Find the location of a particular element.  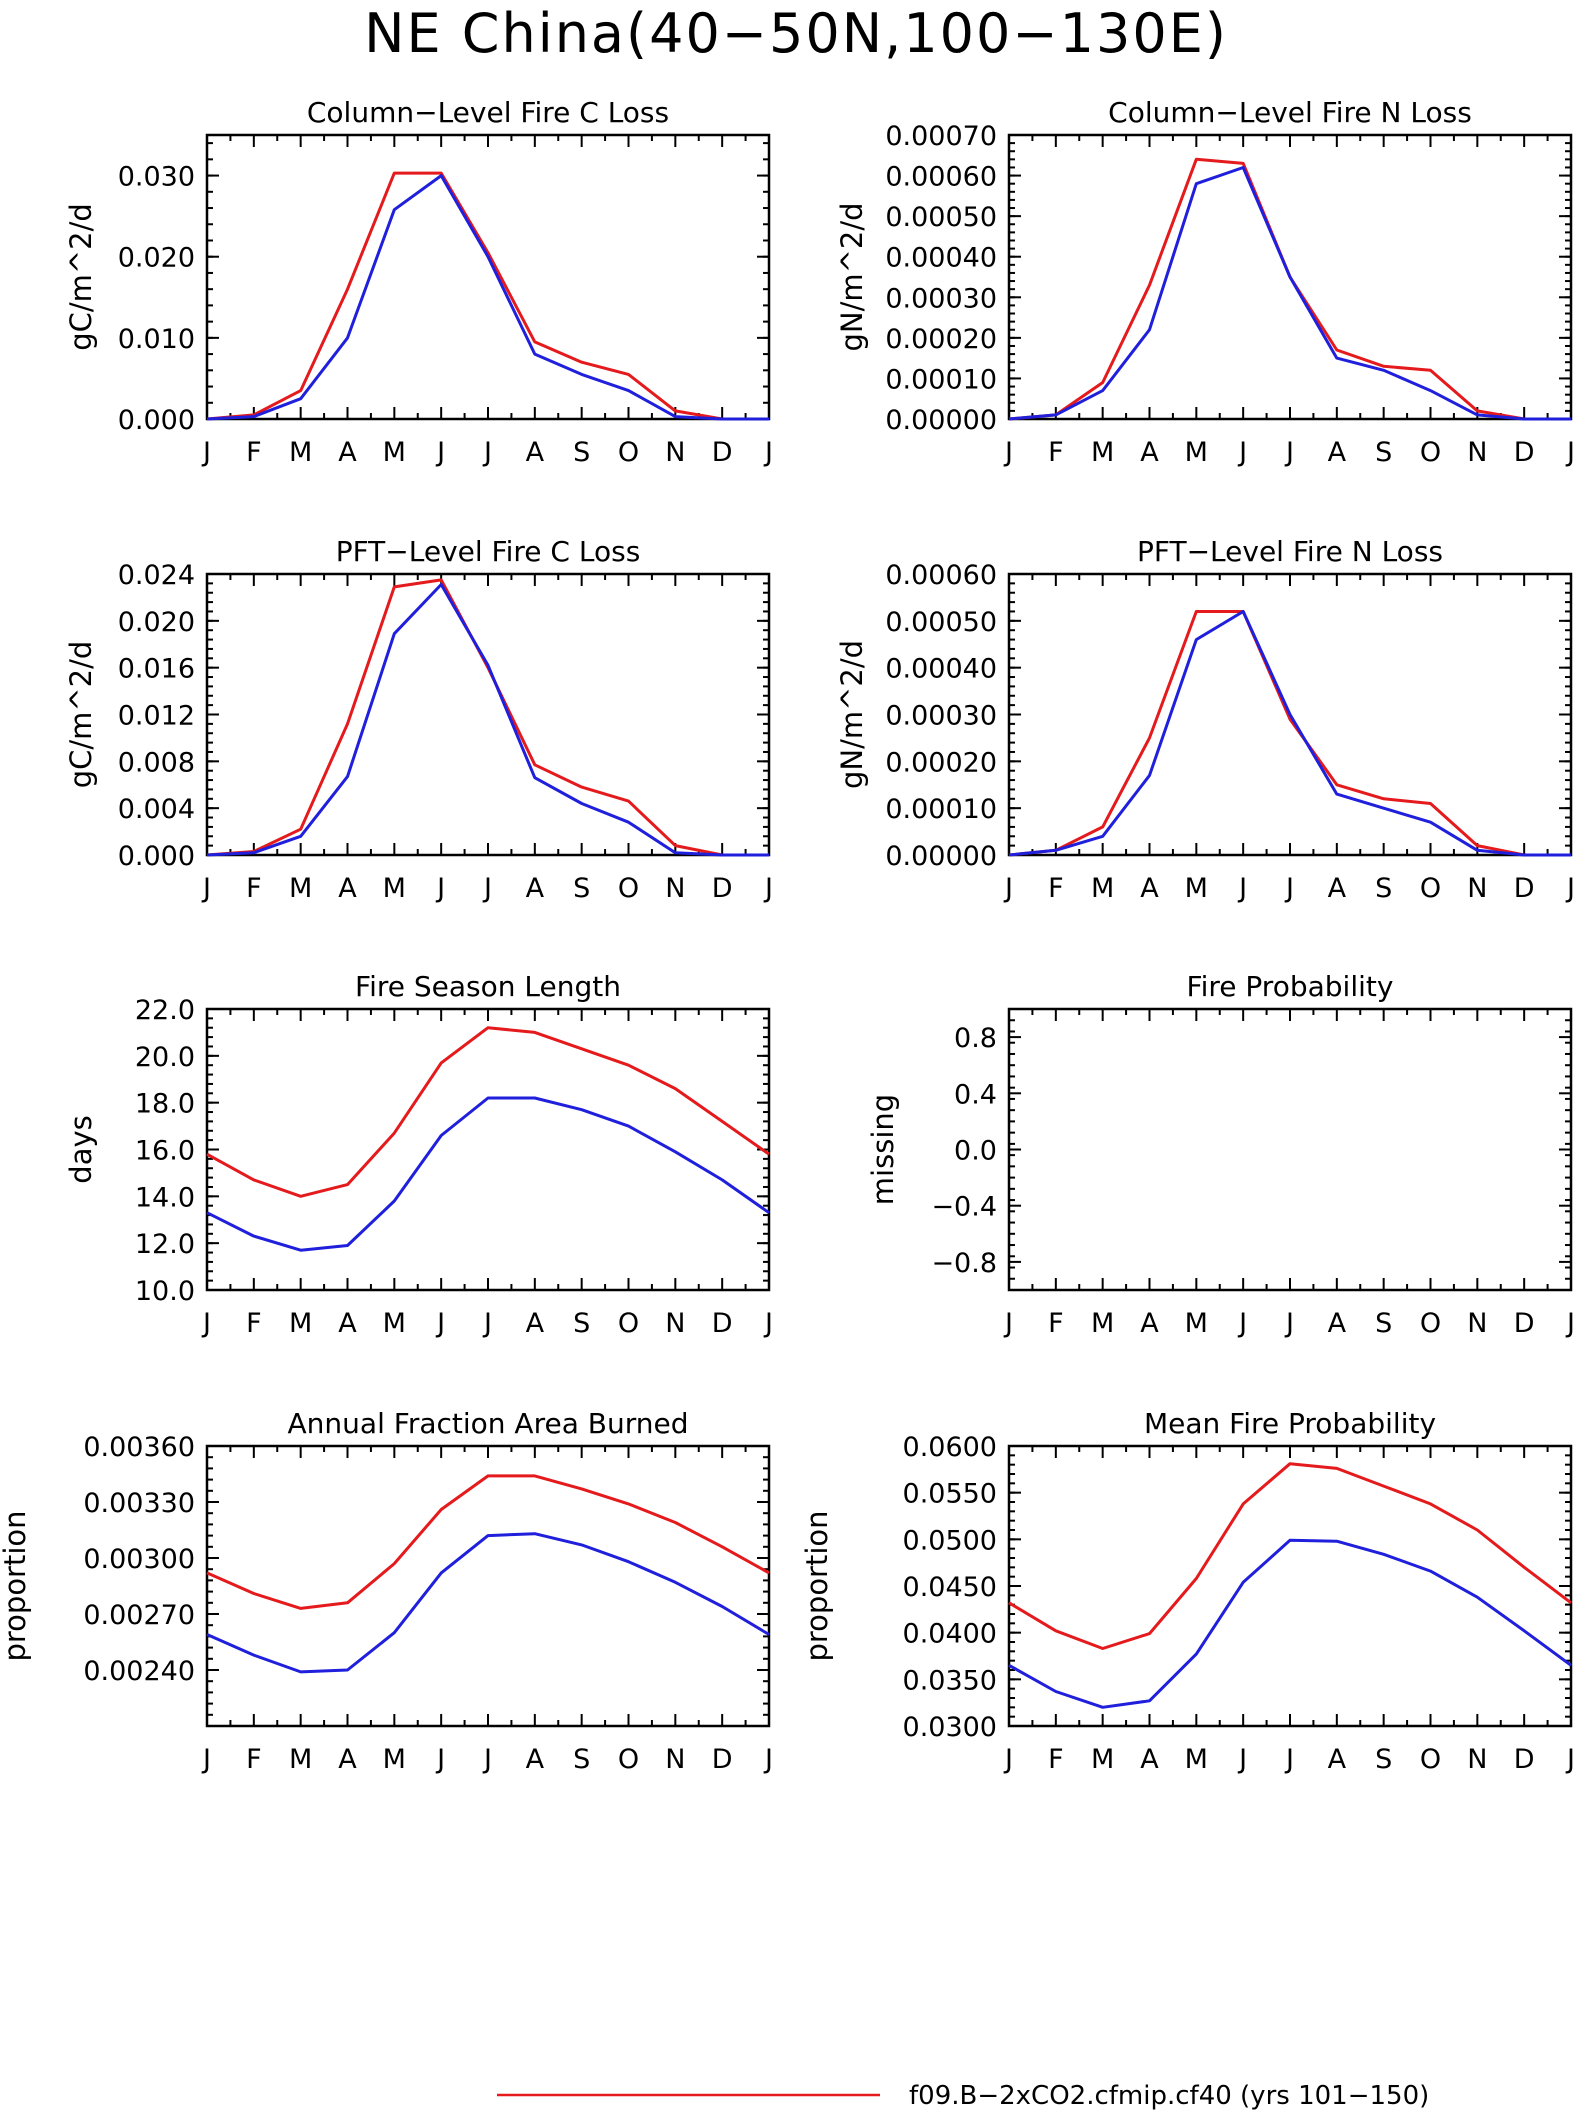

chart-5-ylabel: missing is located at coordinates (883, 1149).